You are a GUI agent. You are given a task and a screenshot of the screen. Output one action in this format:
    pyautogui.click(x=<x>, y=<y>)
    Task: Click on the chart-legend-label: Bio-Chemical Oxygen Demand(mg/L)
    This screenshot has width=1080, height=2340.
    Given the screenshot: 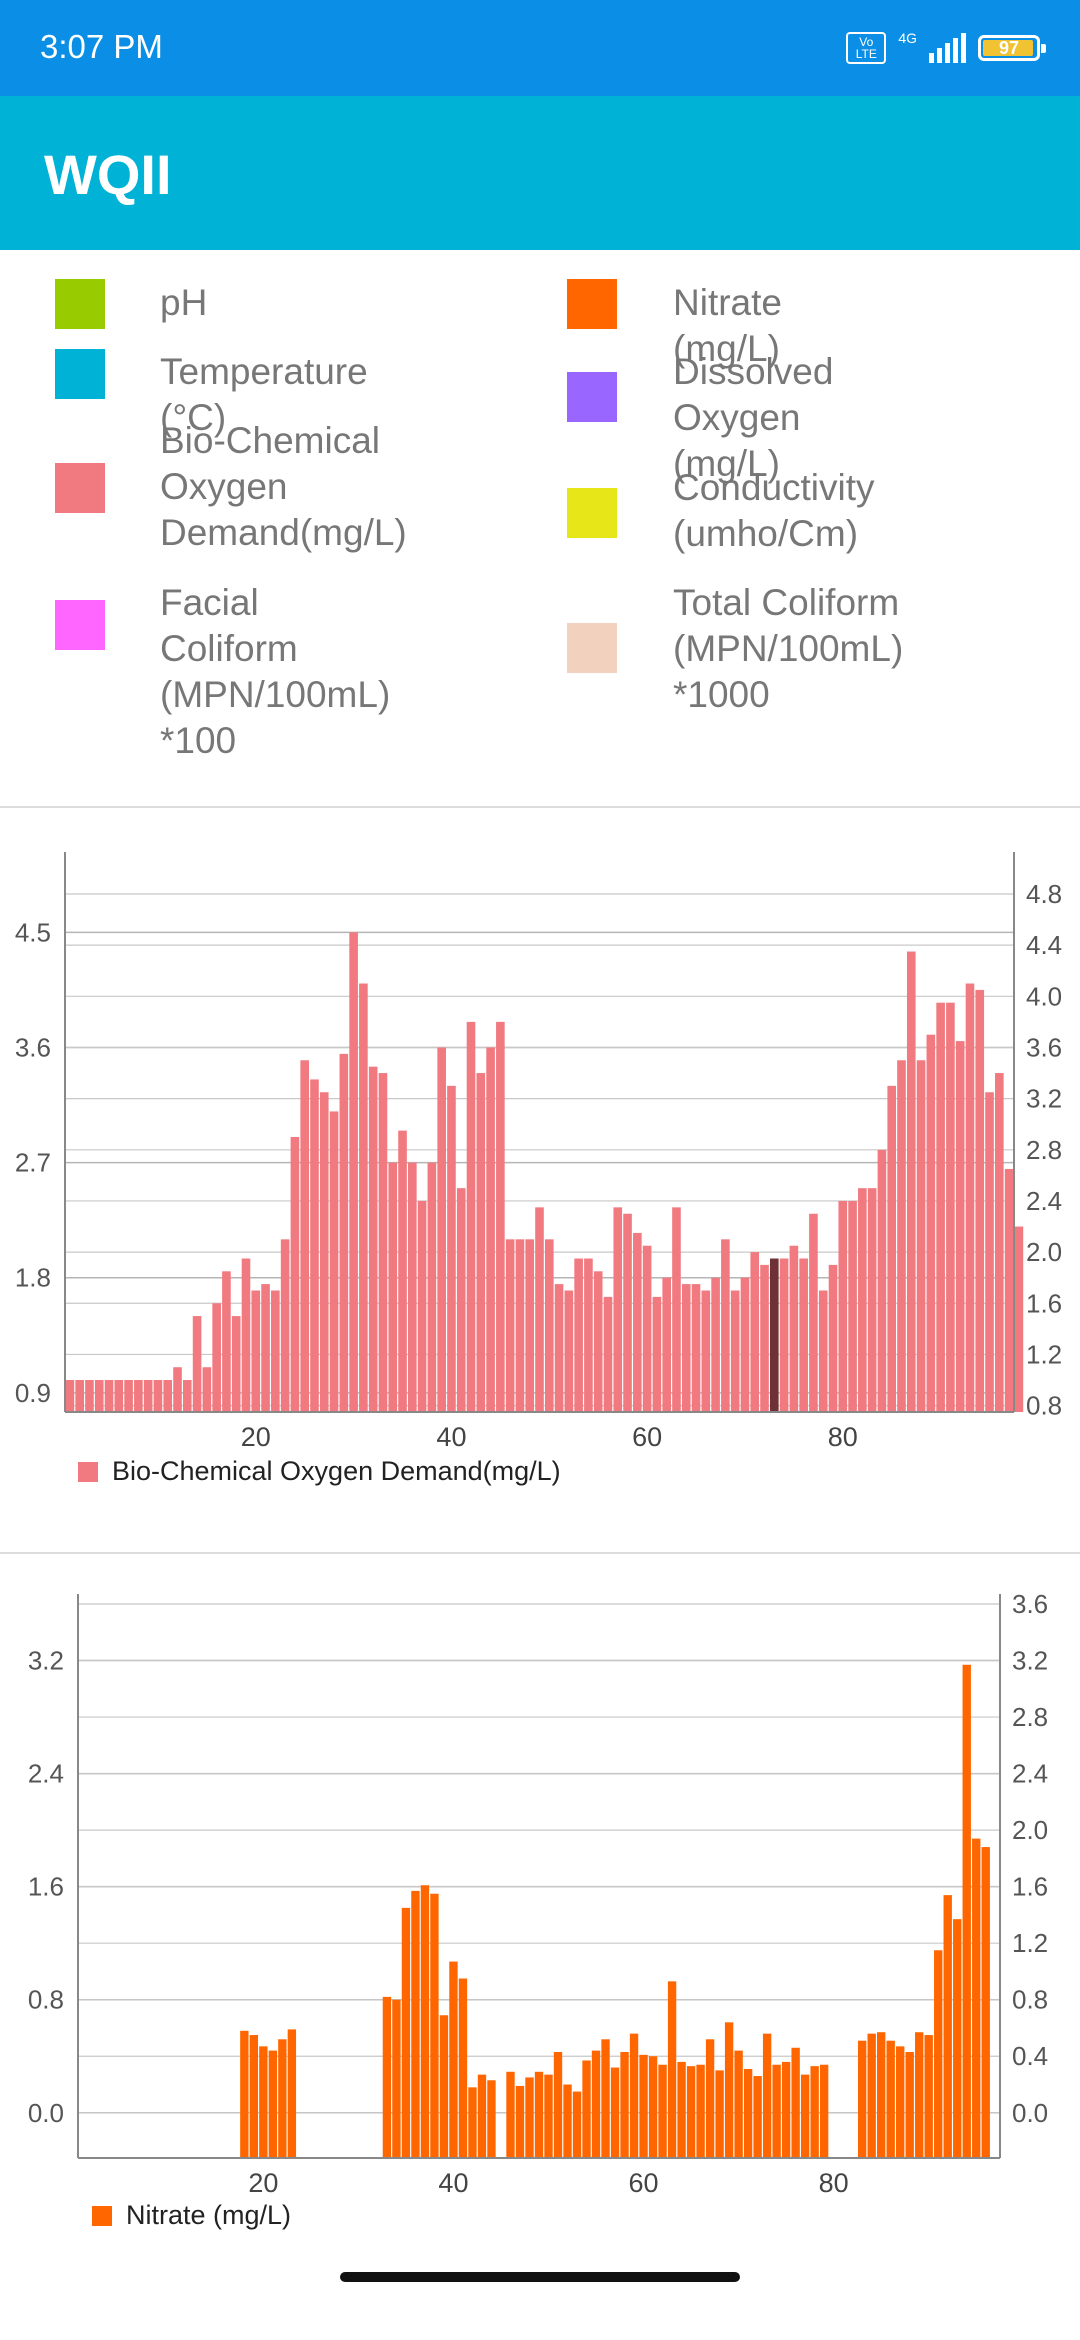 What is the action you would take?
    pyautogui.click(x=336, y=1471)
    